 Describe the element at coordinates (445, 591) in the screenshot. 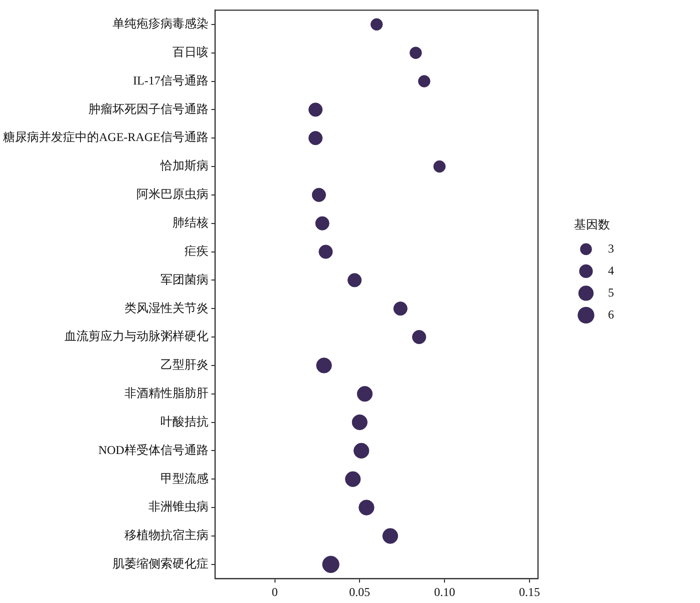

I see `x-tick-label: 0.10` at that location.